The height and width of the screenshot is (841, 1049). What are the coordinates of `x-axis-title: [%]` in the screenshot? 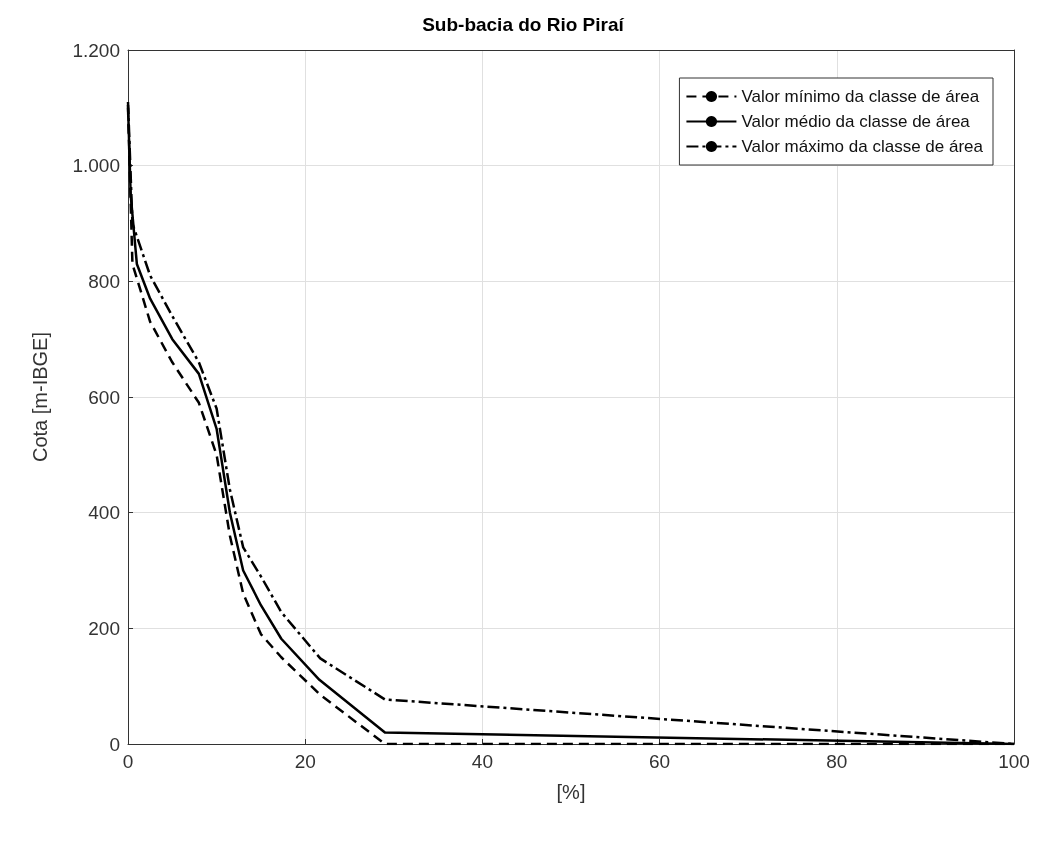 It's located at (571, 792).